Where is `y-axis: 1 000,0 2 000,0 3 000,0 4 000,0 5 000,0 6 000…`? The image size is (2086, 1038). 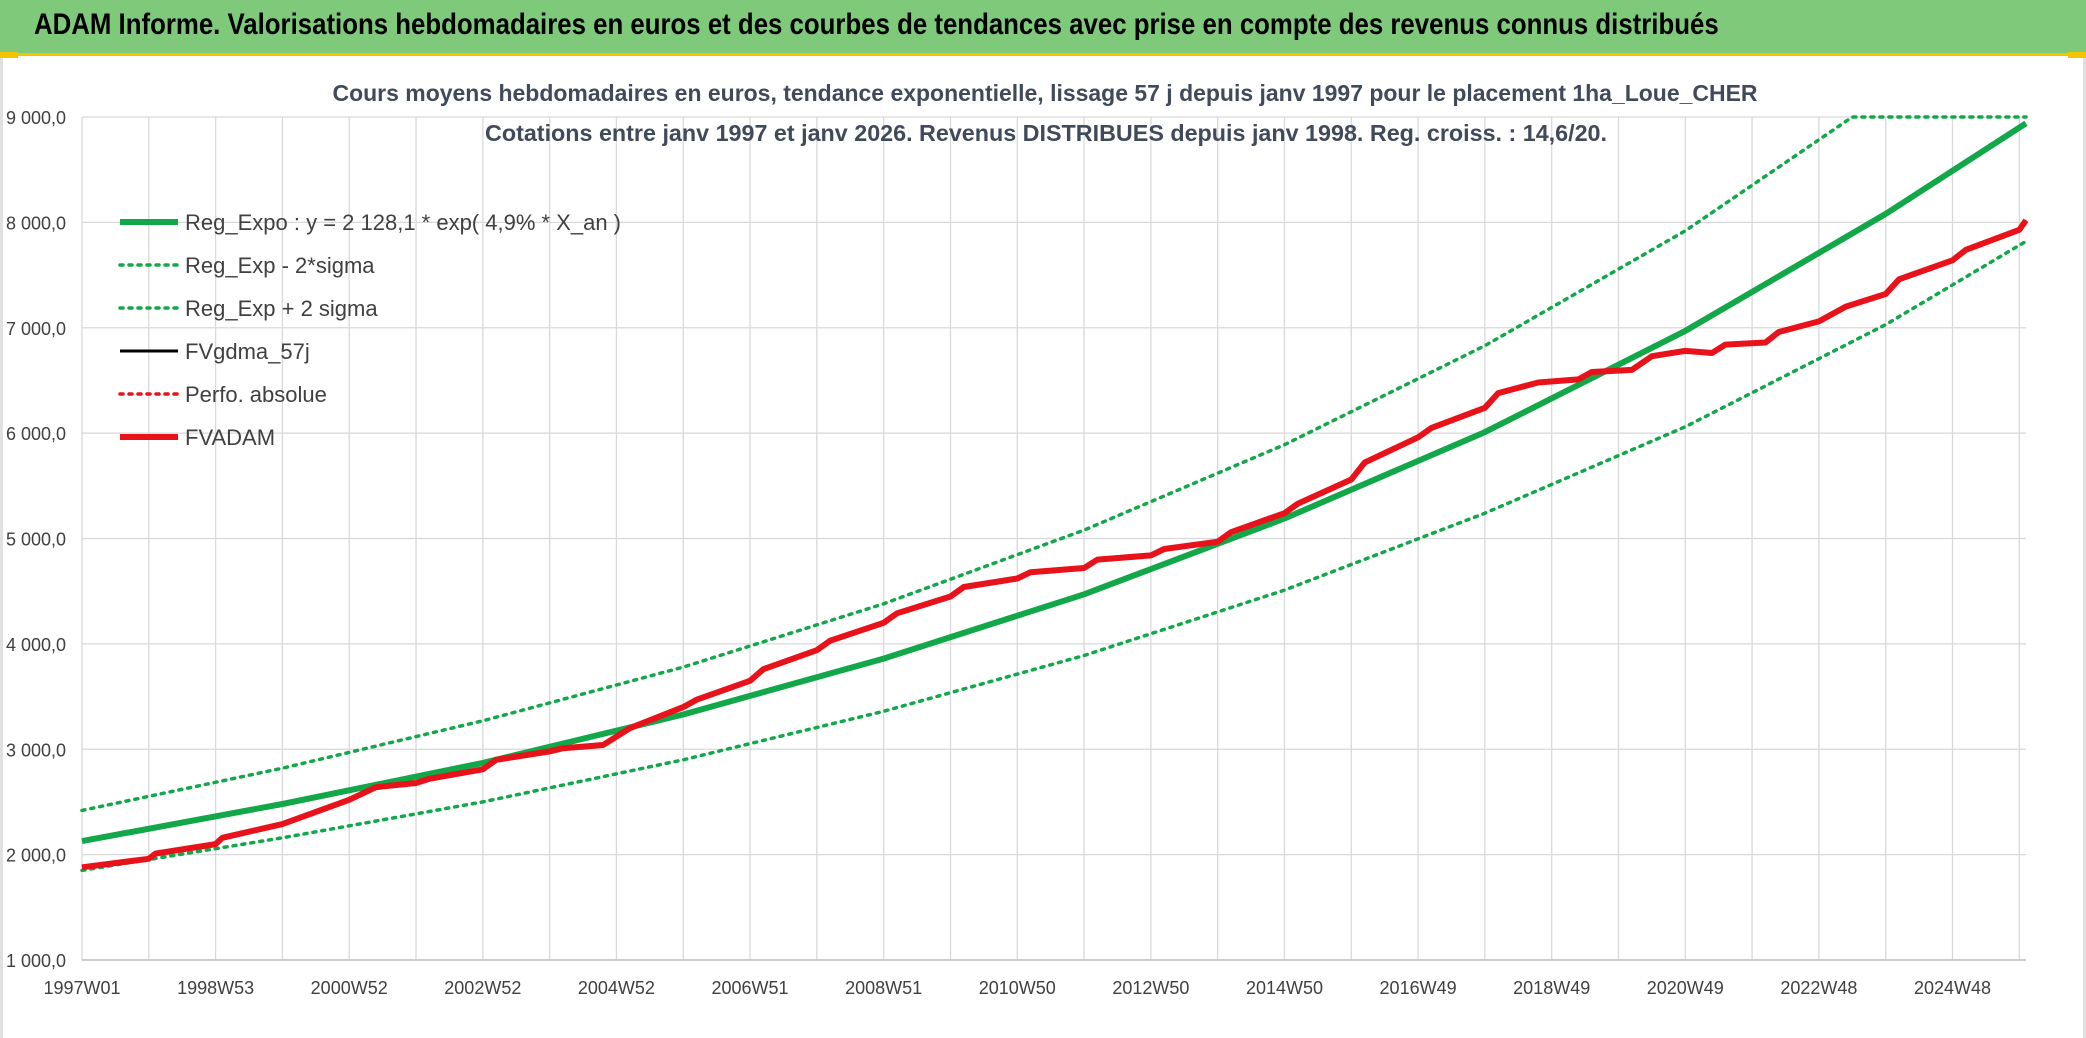
y-axis: 1 000,0 2 000,0 3 000,0 4 000,0 5 000,0 6 000… is located at coordinates (36, 539).